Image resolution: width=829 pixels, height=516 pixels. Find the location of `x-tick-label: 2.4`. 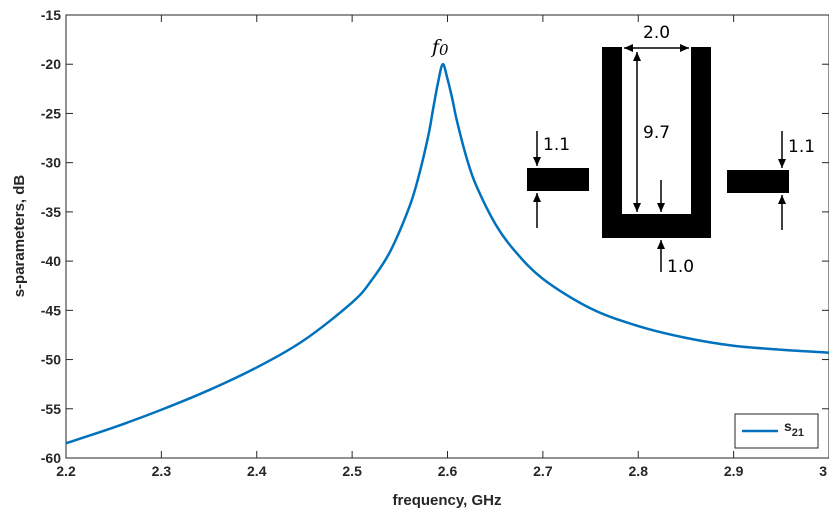

x-tick-label: 2.4 is located at coordinates (257, 471).